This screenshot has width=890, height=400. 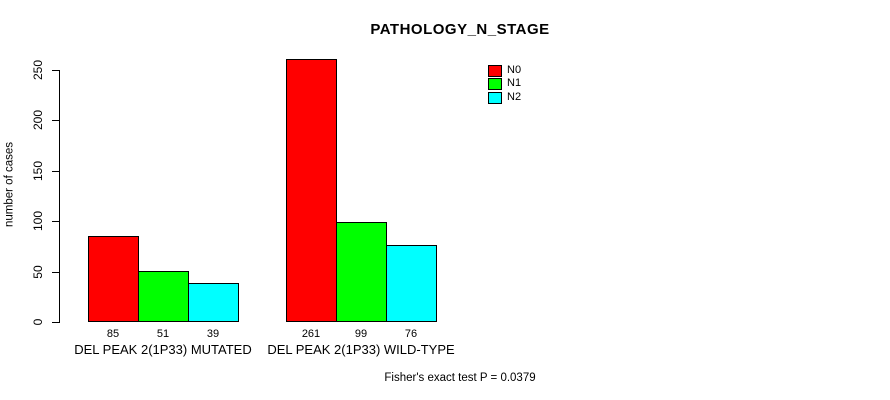 What do you see at coordinates (38, 221) in the screenshot?
I see `y-axis-tick-label: 100` at bounding box center [38, 221].